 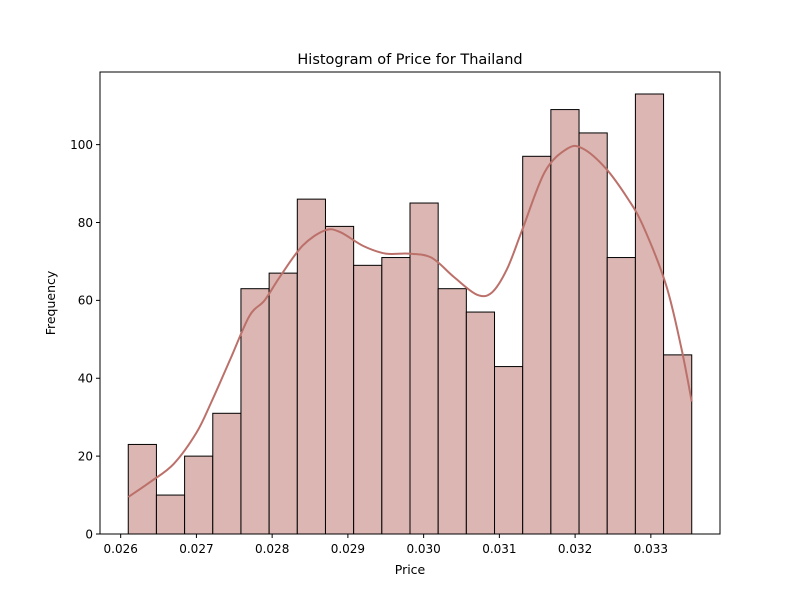 I want to click on x-axis-ticks: 0.026 0.027 0.028 0.029 0.030 0.031 0.032 0.033, so click(x=386, y=545).